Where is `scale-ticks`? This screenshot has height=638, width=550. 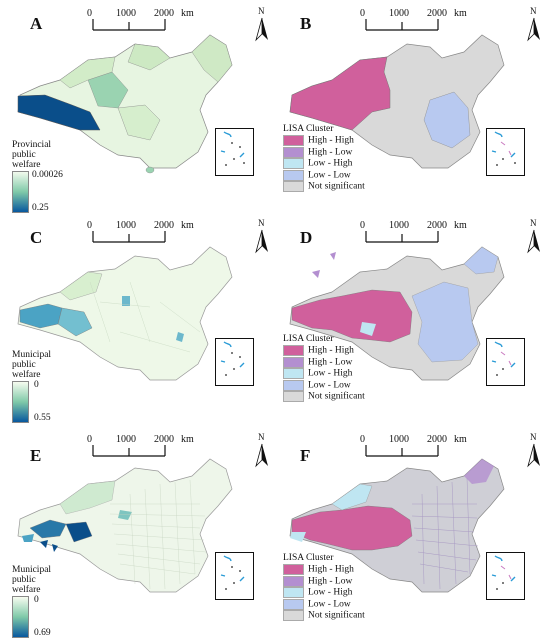 scale-ticks is located at coordinates (129, 25).